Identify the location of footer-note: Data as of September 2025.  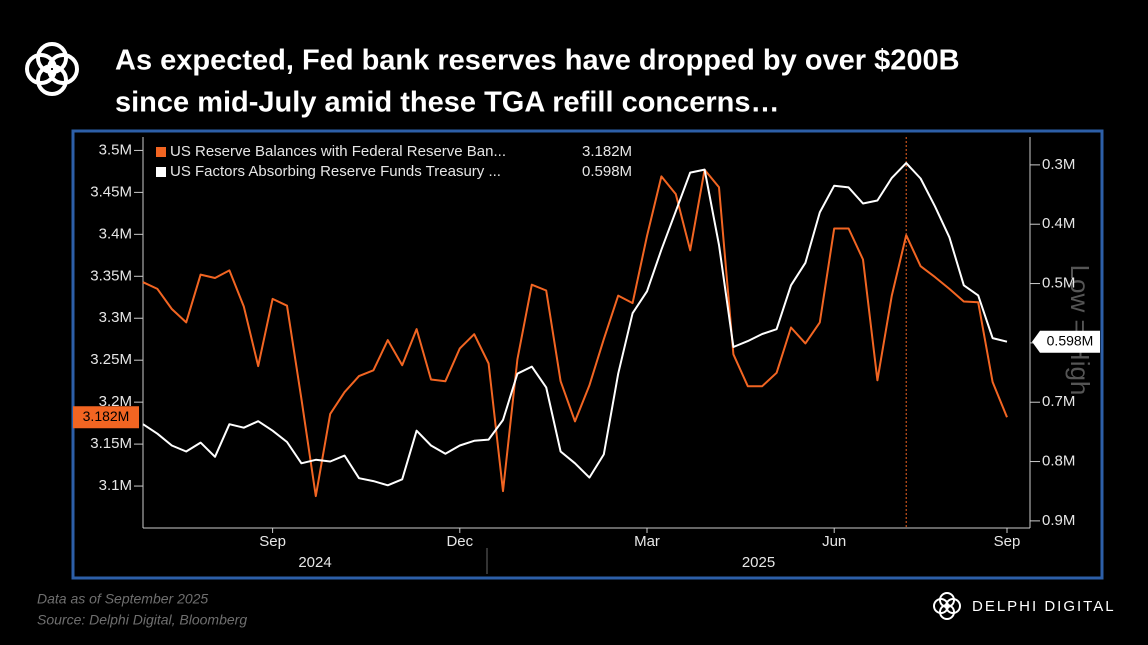
(122, 599).